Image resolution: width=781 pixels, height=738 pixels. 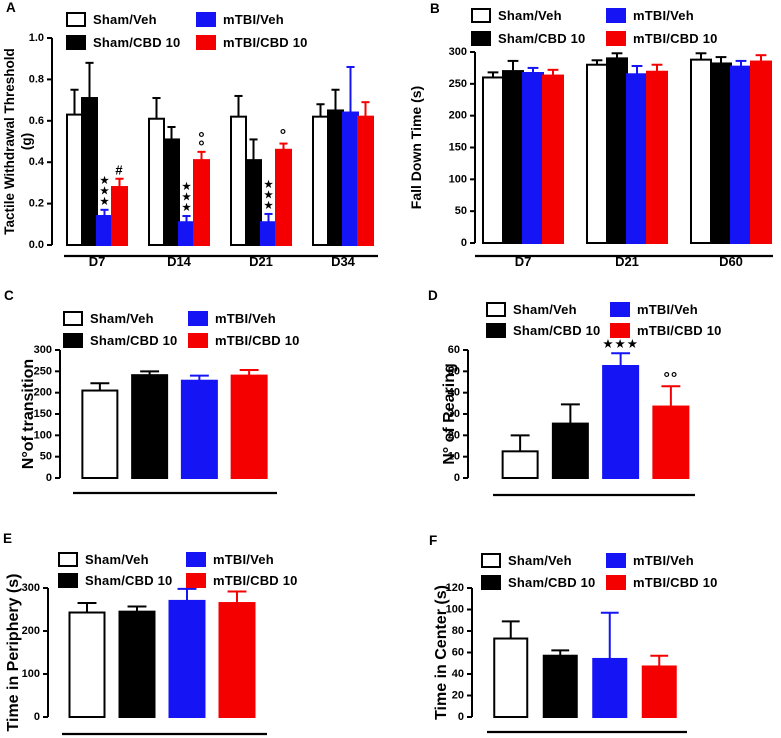 What do you see at coordinates (553, 159) in the screenshot?
I see `bar-mtbi-cbd-10-d7` at bounding box center [553, 159].